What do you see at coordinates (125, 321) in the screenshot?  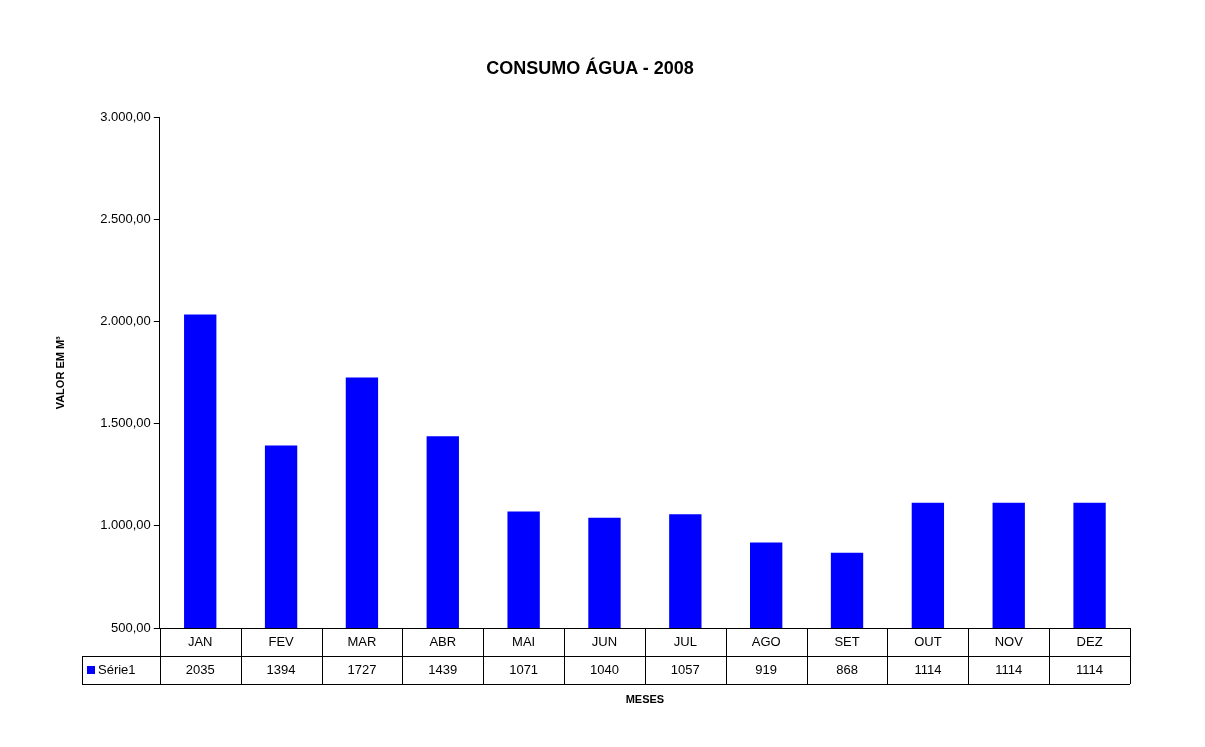 I see `y-tick-label: 2.000,00` at bounding box center [125, 321].